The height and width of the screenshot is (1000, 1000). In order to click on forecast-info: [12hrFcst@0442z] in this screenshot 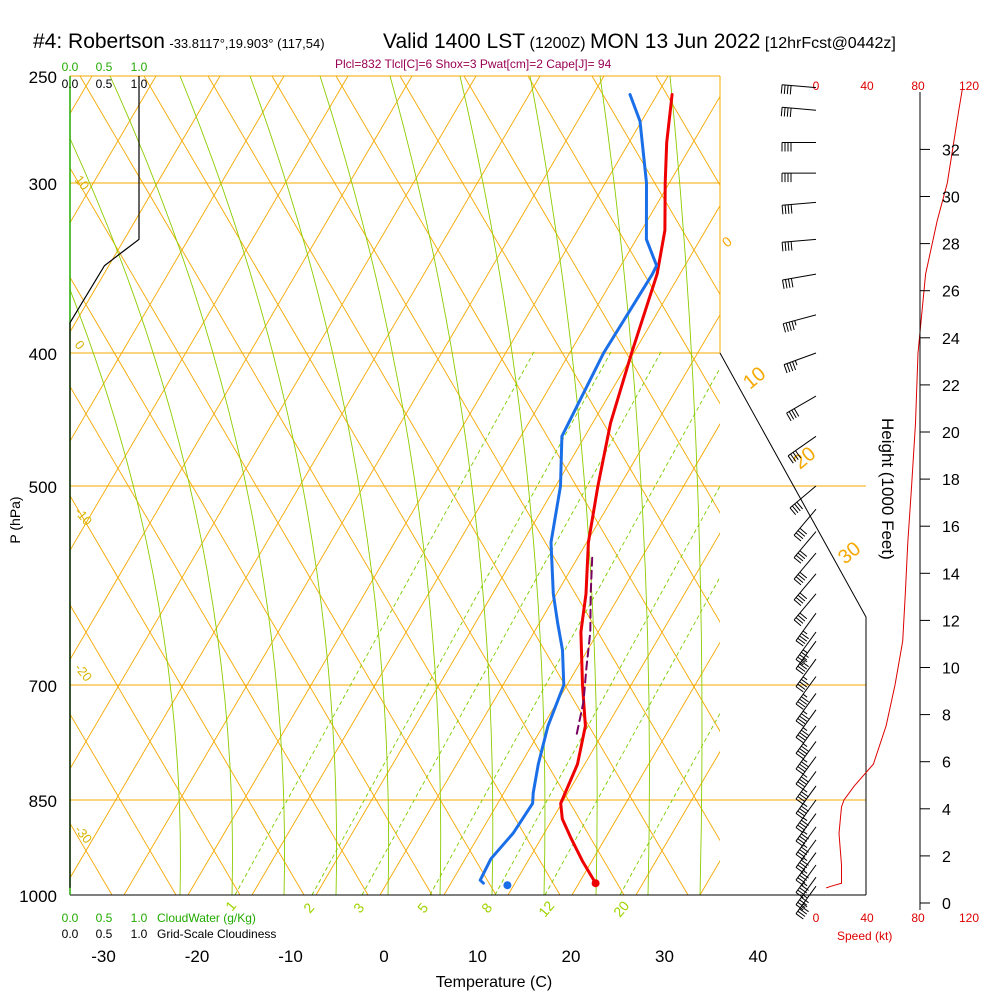, I will do `click(830, 43)`.